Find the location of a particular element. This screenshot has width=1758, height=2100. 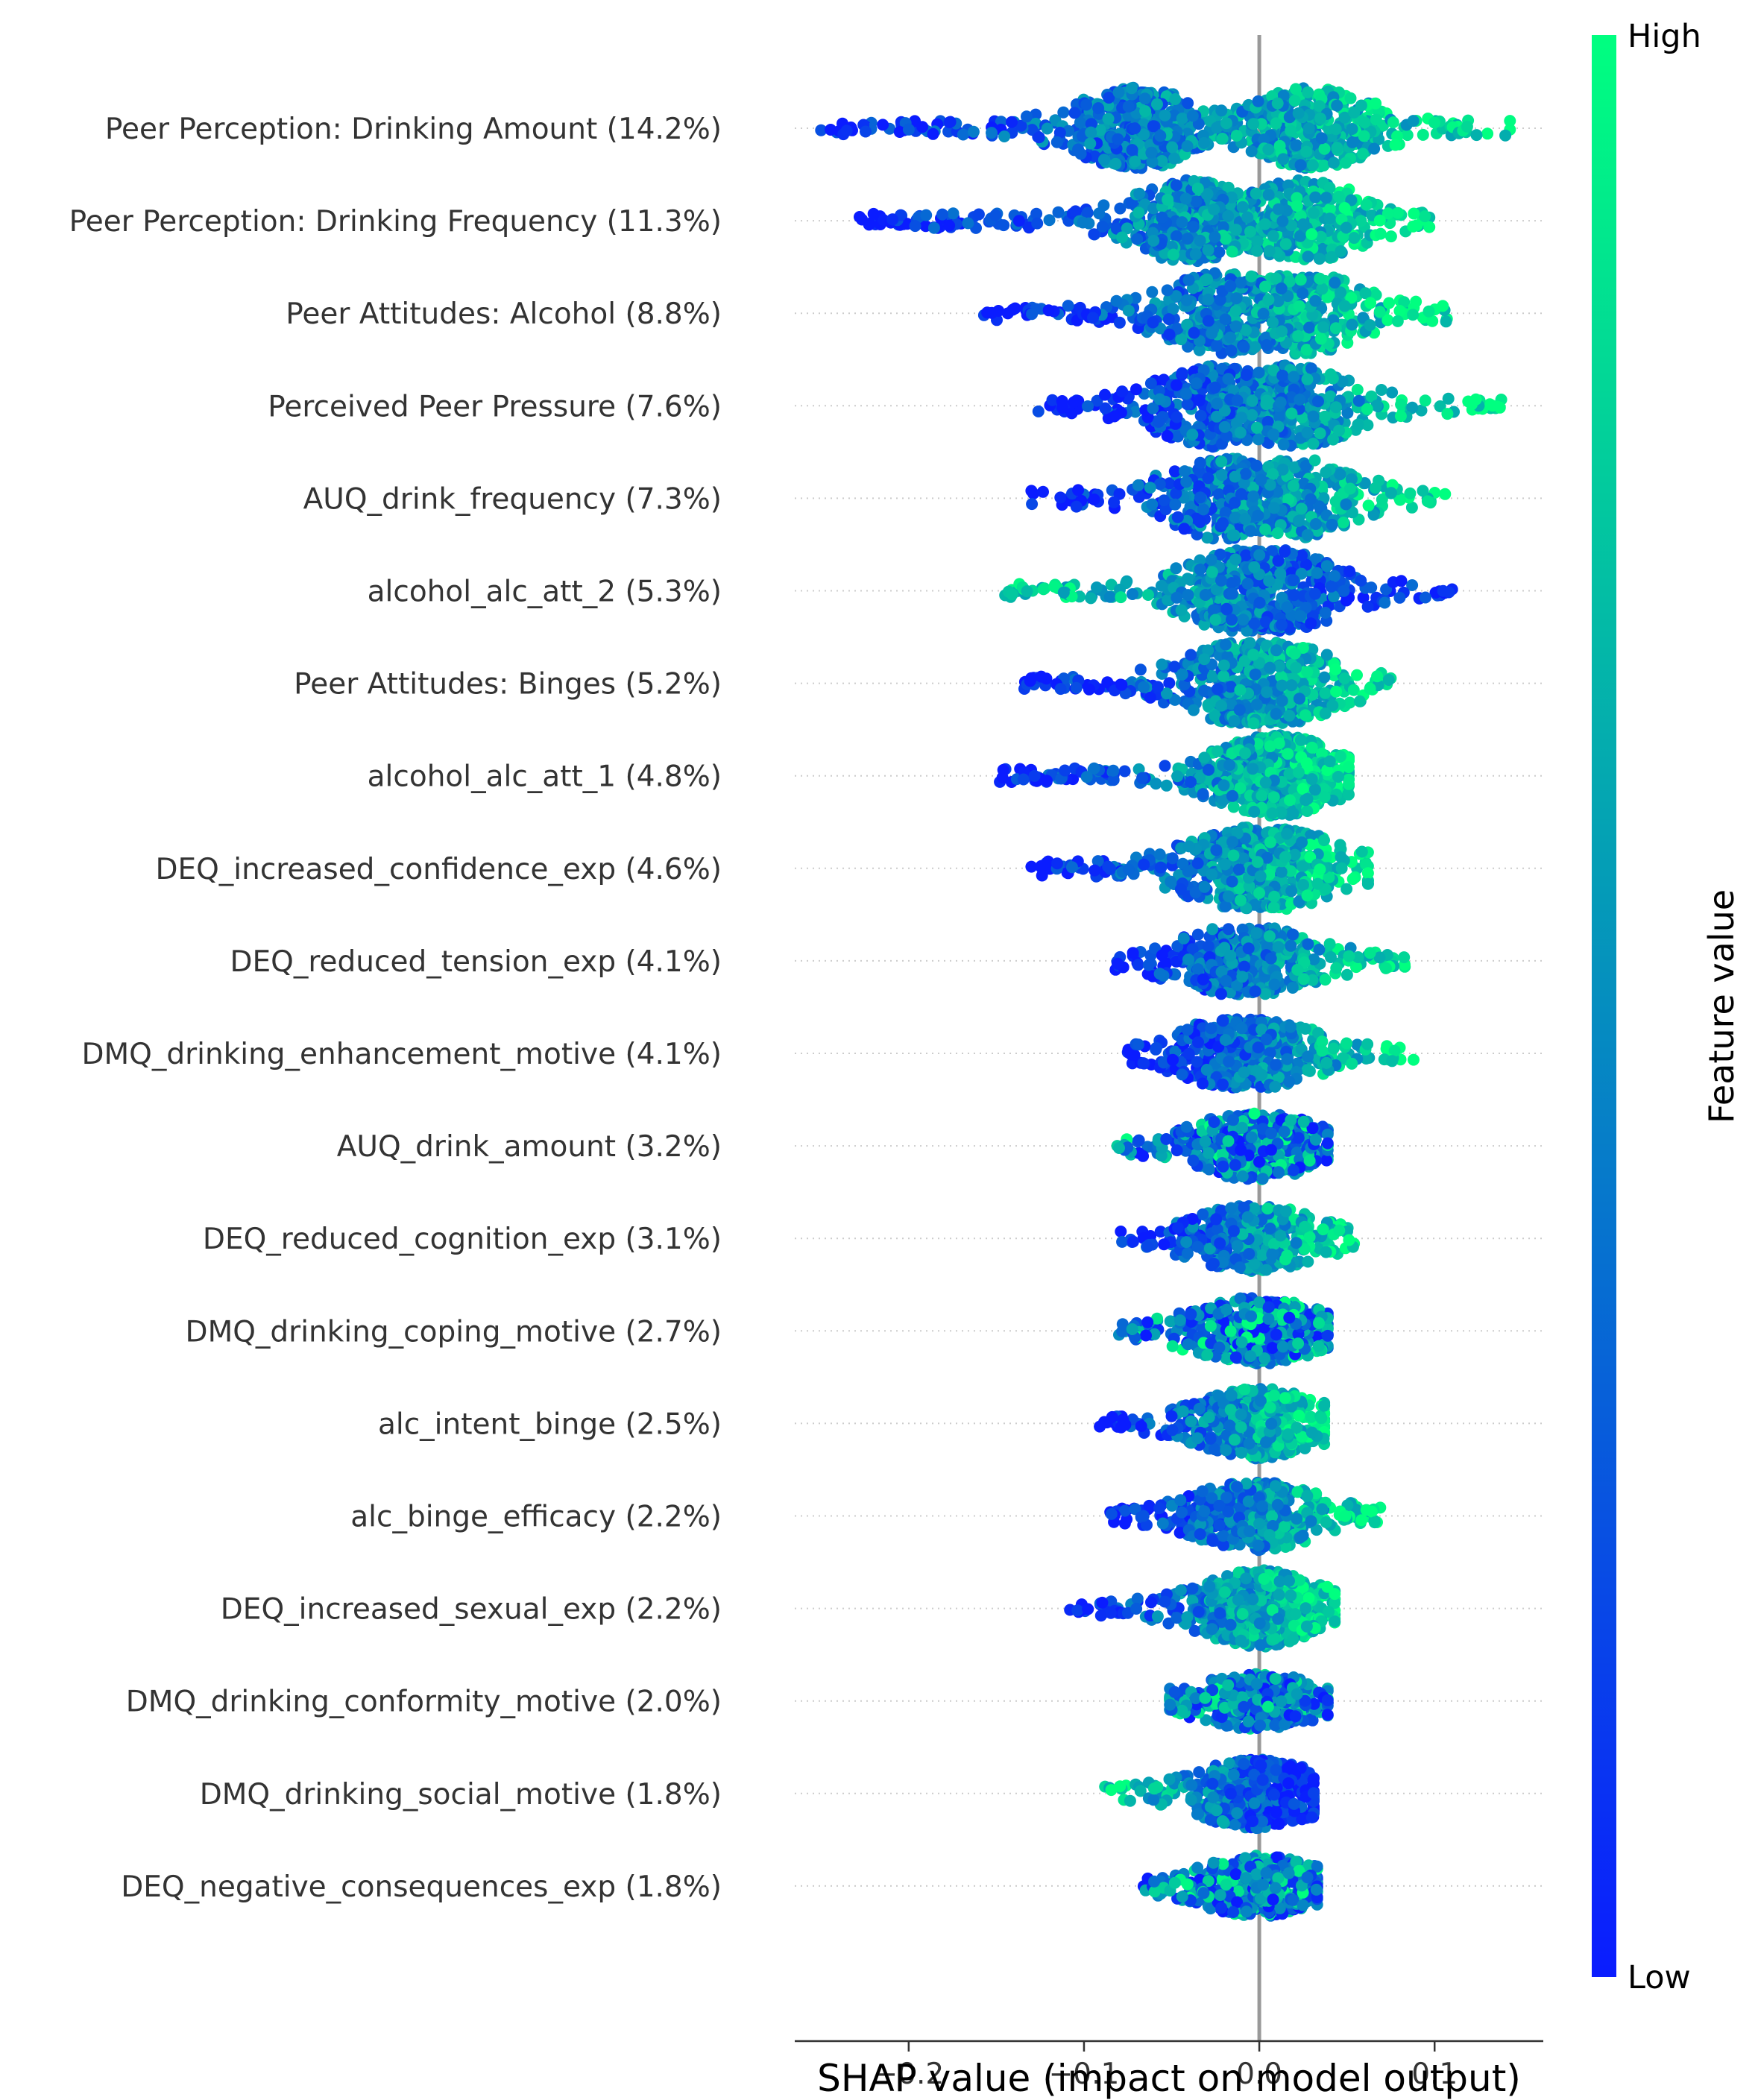

feature-points-row is located at coordinates (1165, 127).